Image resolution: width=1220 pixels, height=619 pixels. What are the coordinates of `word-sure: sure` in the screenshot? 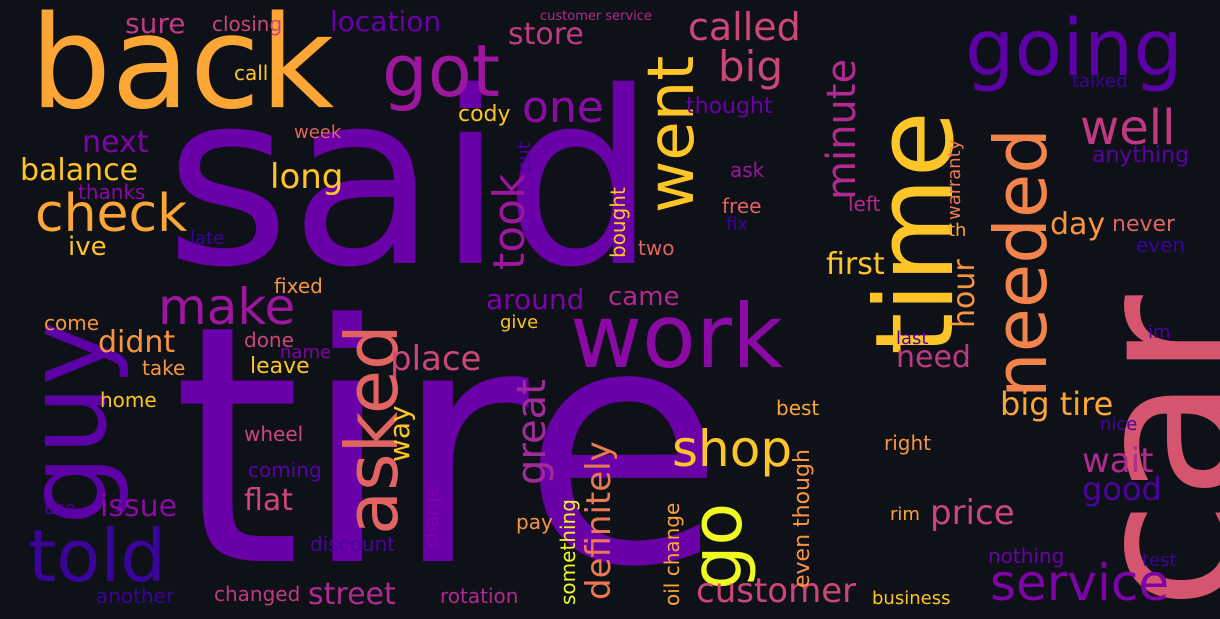 It's located at (155, 23).